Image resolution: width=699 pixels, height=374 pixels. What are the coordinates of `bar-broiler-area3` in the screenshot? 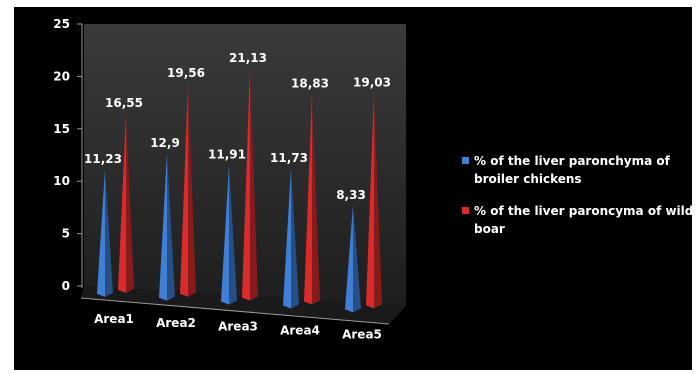 It's located at (229, 234).